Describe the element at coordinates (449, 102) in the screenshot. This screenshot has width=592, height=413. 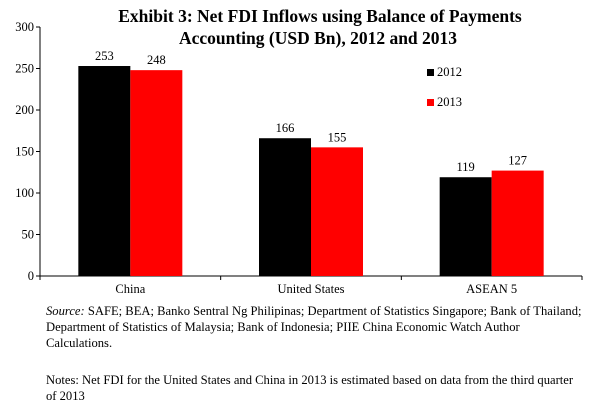
I see `legend-label: 2013` at that location.